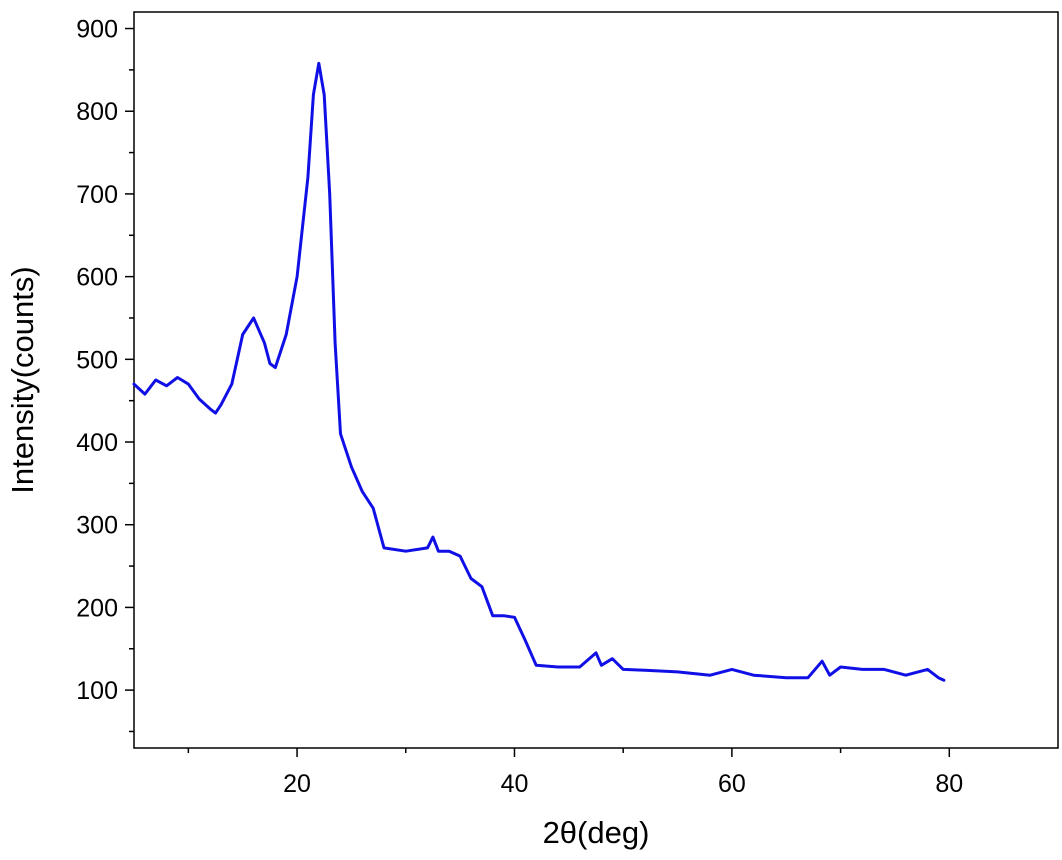  Describe the element at coordinates (97, 278) in the screenshot. I see `y-tick-label: 600` at that location.